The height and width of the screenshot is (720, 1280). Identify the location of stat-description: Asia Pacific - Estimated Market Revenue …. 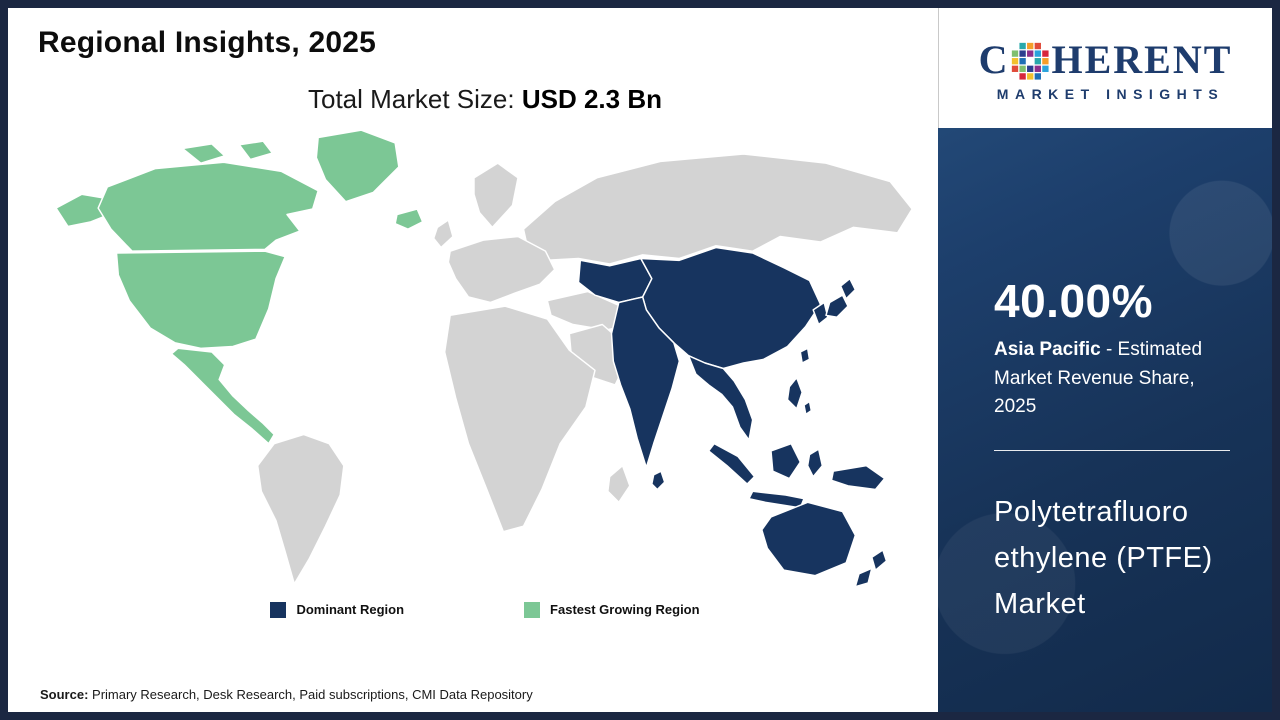
(1112, 379).